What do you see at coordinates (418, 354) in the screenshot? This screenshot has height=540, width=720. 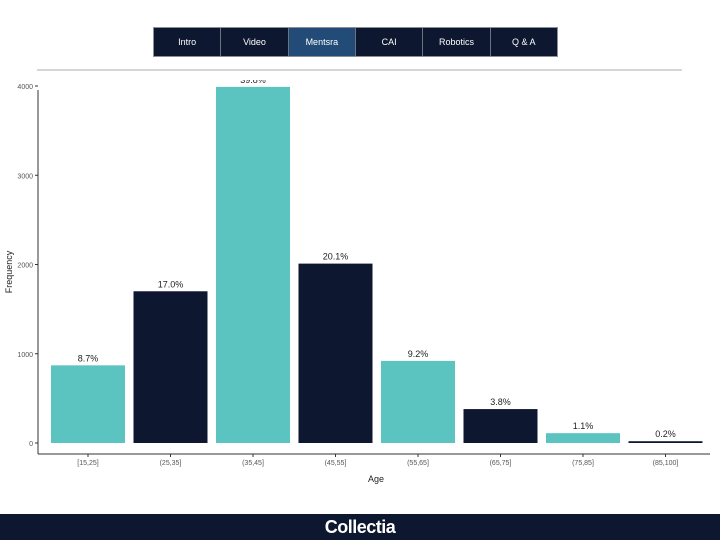 I see `bar-label-4: 9.2%` at bounding box center [418, 354].